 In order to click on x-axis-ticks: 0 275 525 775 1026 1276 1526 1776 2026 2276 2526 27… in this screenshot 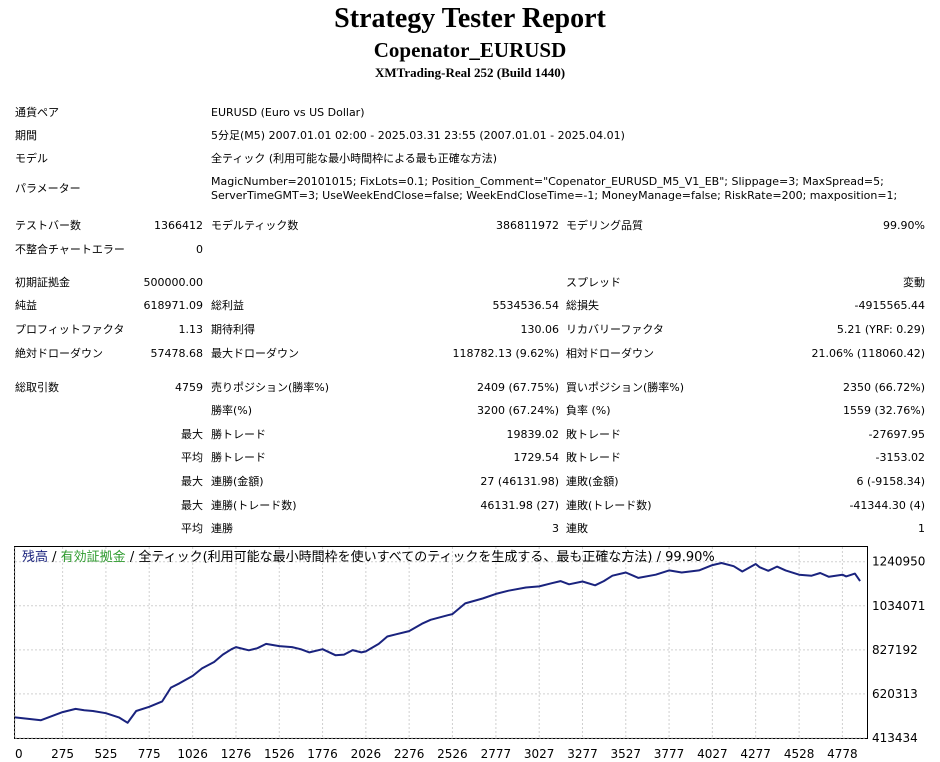, I will do `click(436, 753)`.